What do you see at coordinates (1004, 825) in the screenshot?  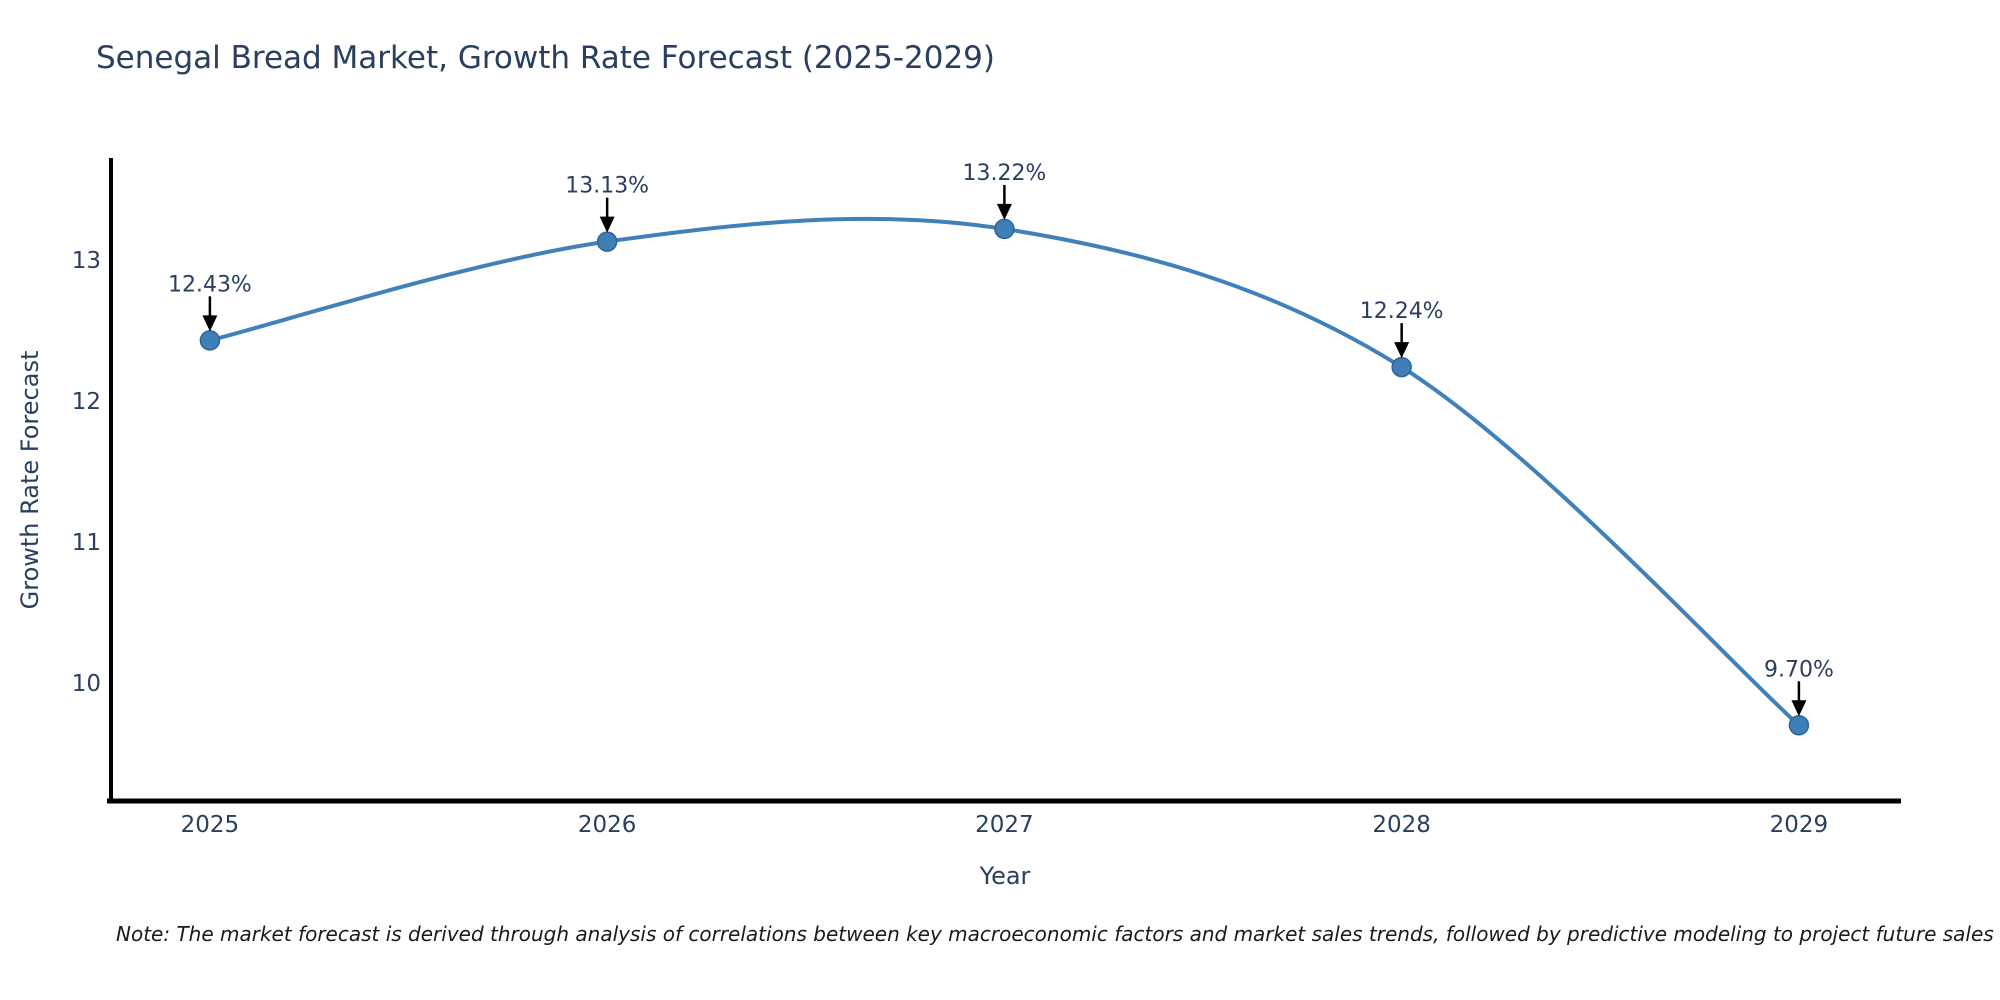 I see `x-tick-label: 2027` at bounding box center [1004, 825].